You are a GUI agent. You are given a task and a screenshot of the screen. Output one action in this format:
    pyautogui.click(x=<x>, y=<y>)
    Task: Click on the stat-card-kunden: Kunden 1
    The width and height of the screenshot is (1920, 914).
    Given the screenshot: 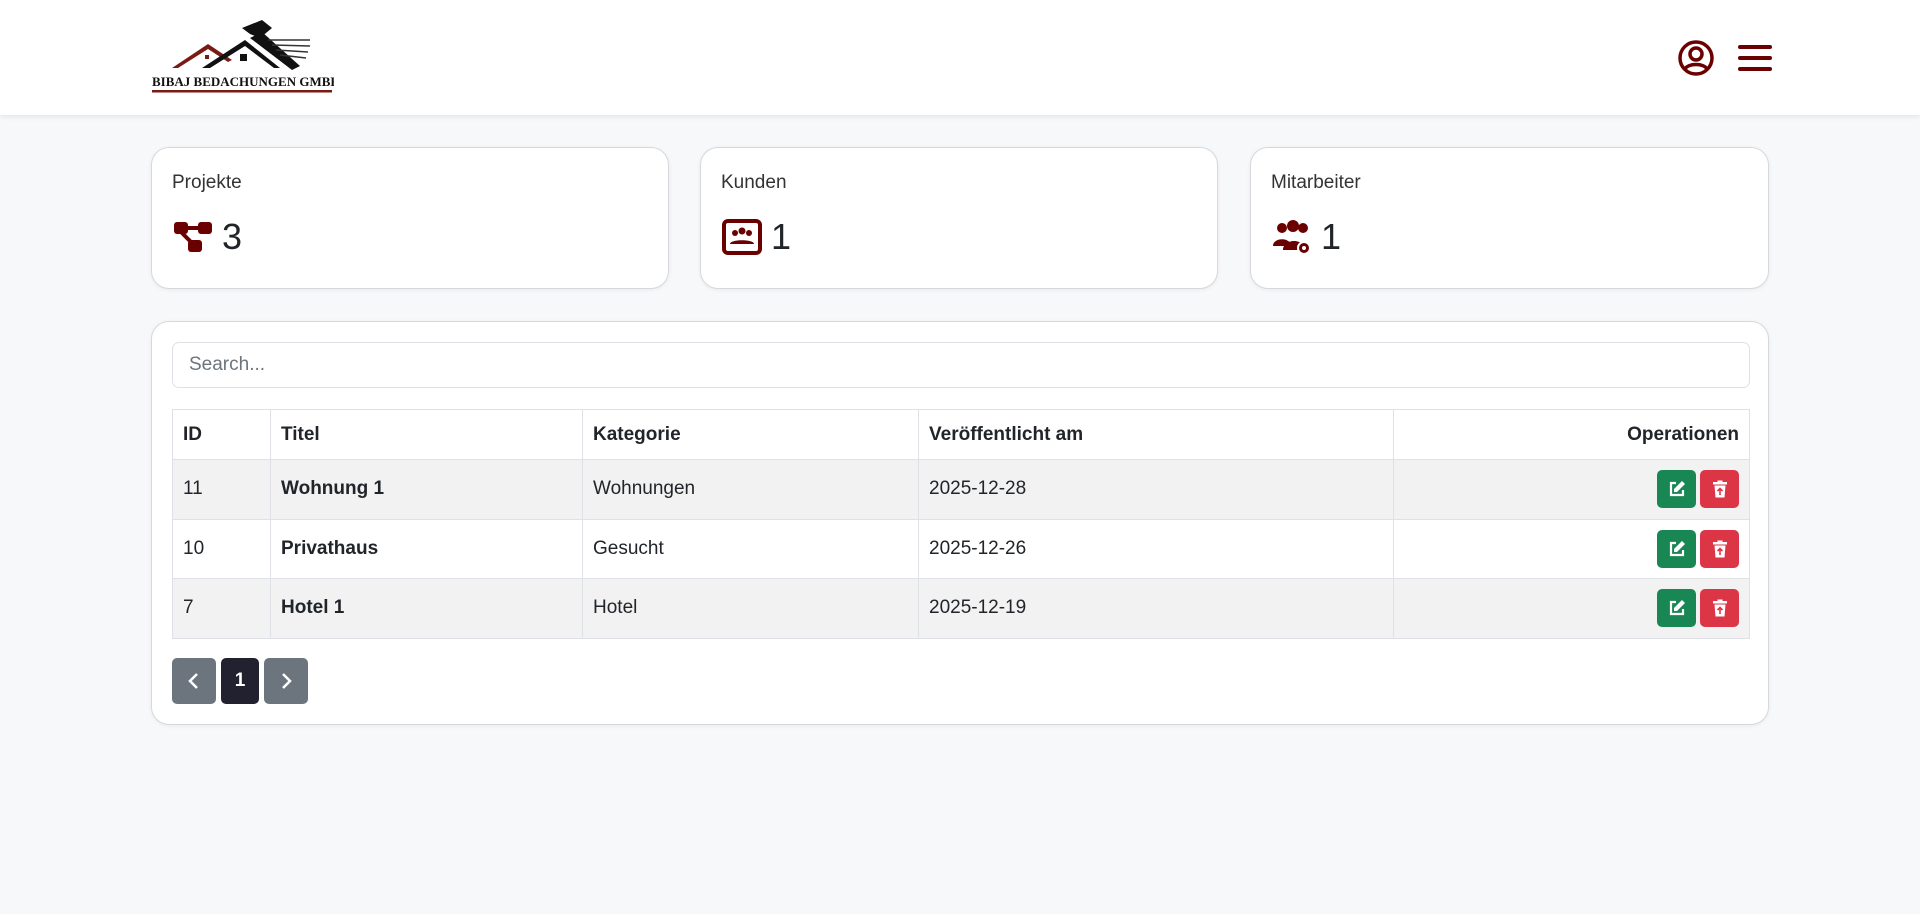 What is the action you would take?
    pyautogui.click(x=959, y=218)
    